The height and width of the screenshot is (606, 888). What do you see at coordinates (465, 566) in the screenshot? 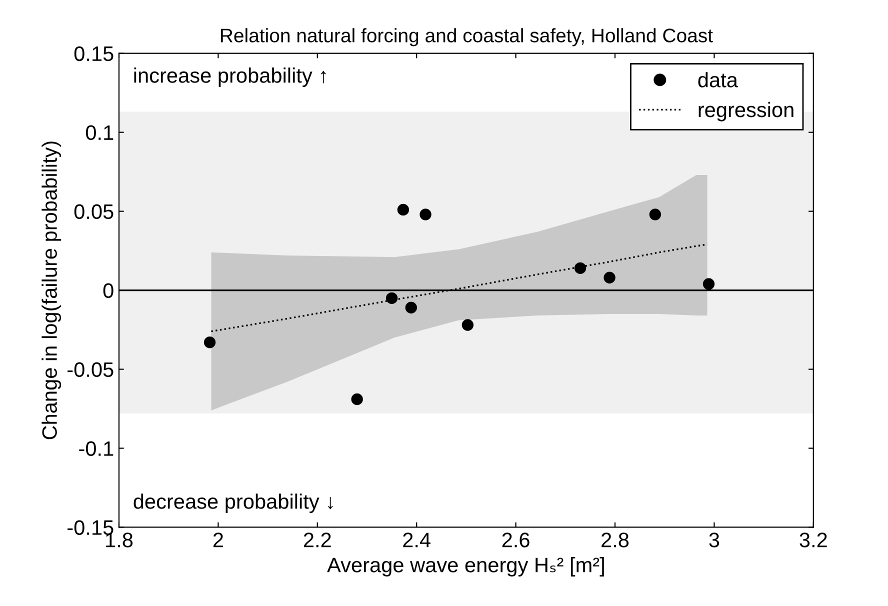
I see `x-axis-title: Average wave energy Hₛ² [m²]` at bounding box center [465, 566].